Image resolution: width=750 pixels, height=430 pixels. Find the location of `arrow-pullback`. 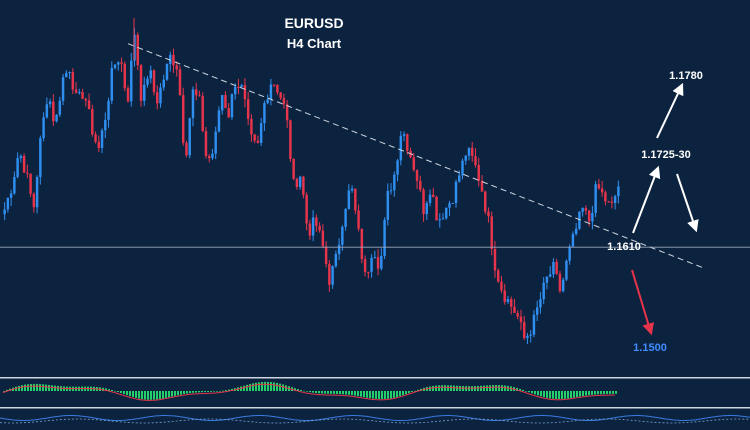

arrow-pullback is located at coordinates (687, 203).